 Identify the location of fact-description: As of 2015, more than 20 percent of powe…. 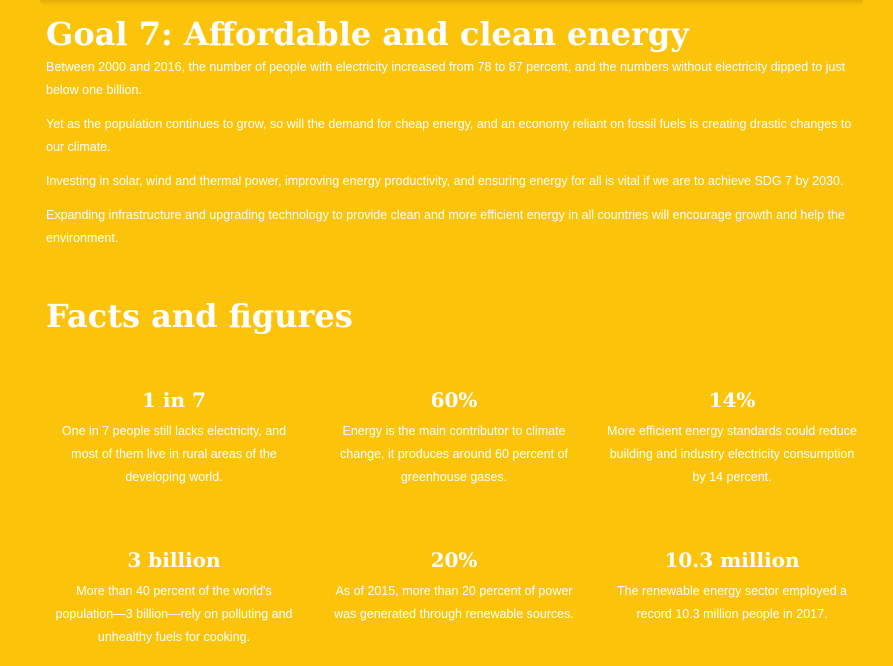
(454, 602).